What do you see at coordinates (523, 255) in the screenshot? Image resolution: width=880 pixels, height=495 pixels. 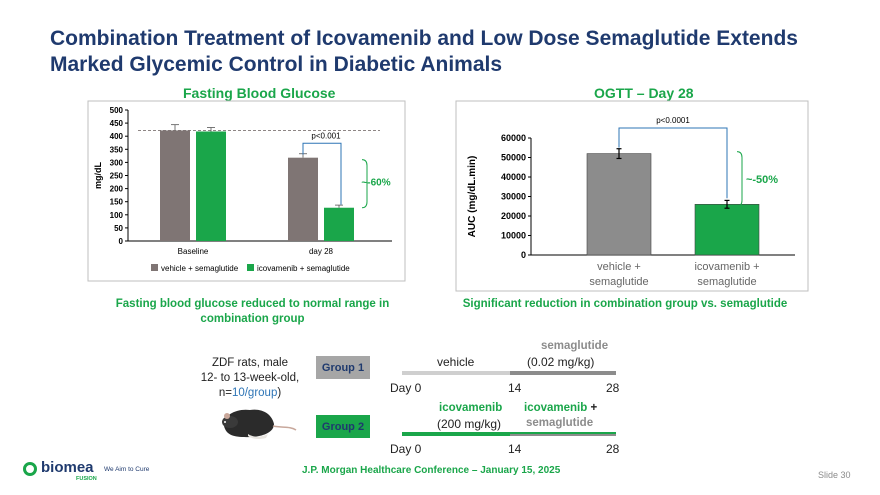 I see `ogtt-y-tick-label: 0` at bounding box center [523, 255].